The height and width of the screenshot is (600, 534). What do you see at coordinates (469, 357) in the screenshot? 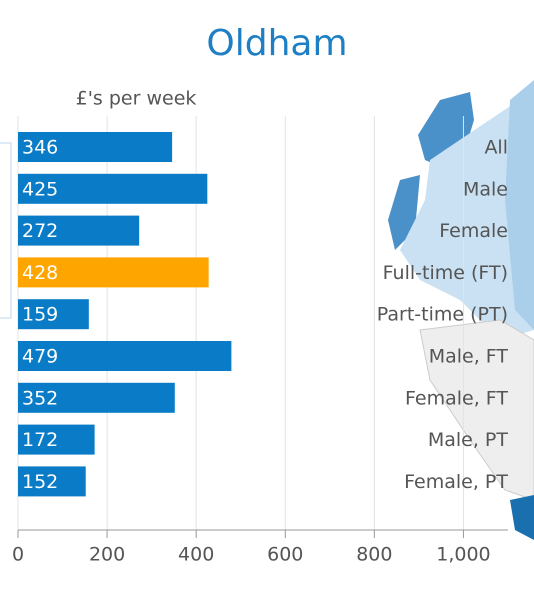
I see `category-label: Male, FT` at bounding box center [469, 357].